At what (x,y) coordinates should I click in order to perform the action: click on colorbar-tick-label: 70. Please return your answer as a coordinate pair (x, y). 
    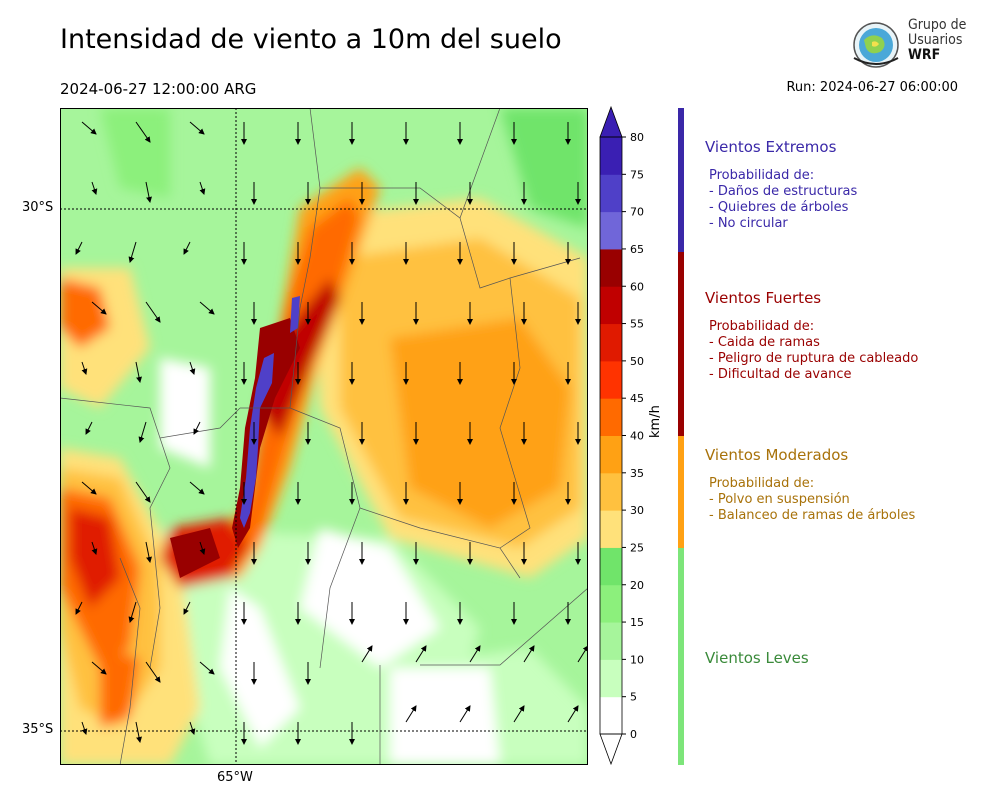
    Looking at the image, I should click on (637, 212).